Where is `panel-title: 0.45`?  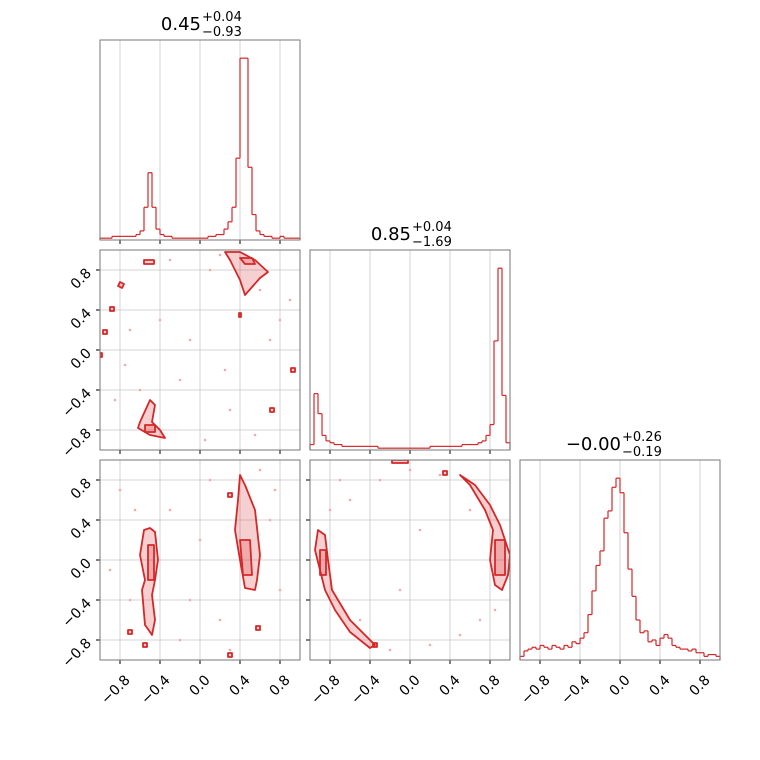 panel-title: 0.45 is located at coordinates (181, 24).